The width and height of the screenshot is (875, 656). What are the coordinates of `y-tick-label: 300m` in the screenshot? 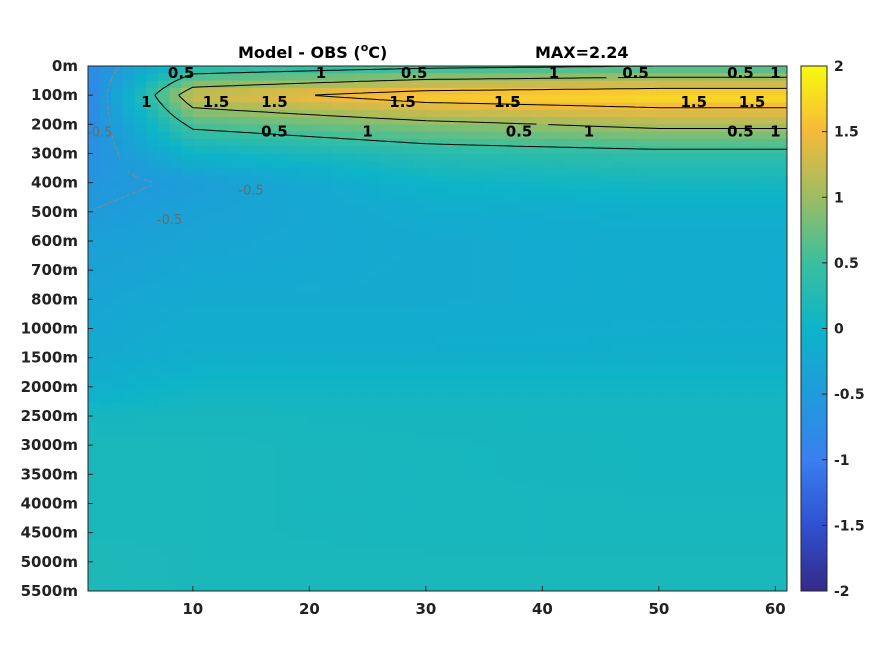 It's located at (54, 154).